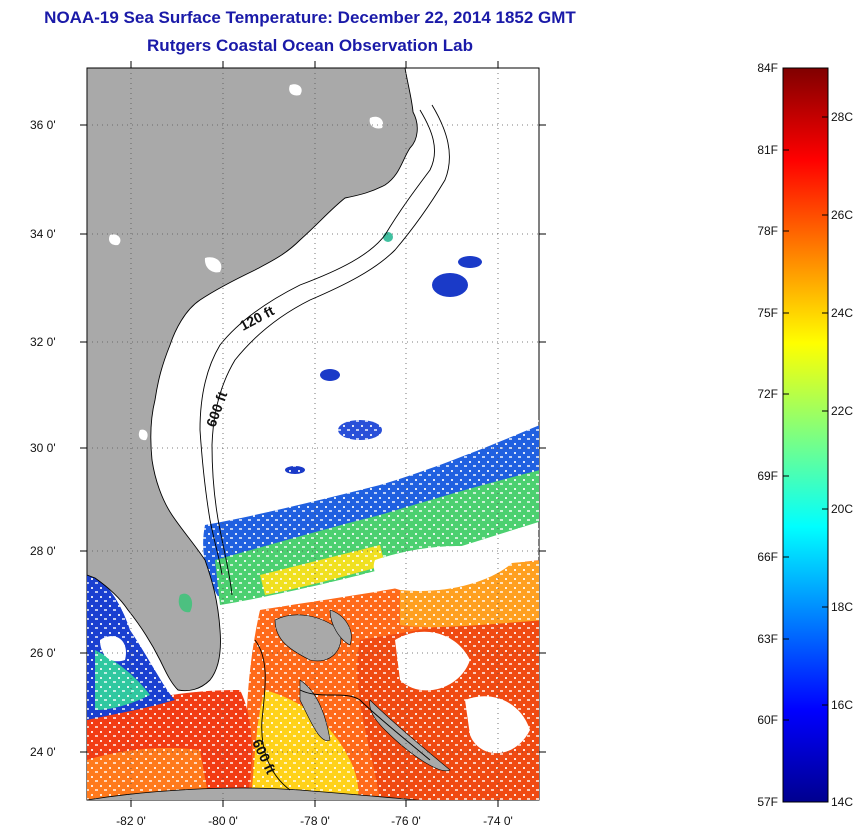  Describe the element at coordinates (308, 638) in the screenshot. I see `bahamas-bank` at that location.